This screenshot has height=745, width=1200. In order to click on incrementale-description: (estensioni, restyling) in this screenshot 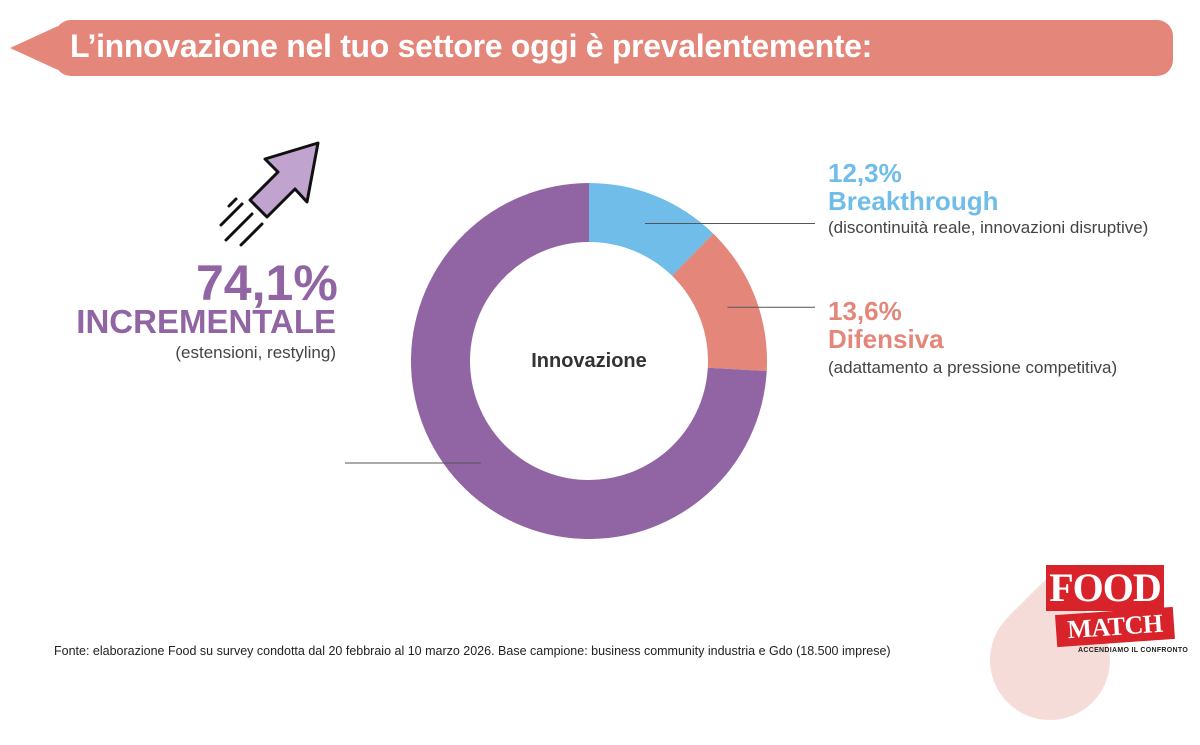, I will do `click(255, 352)`.